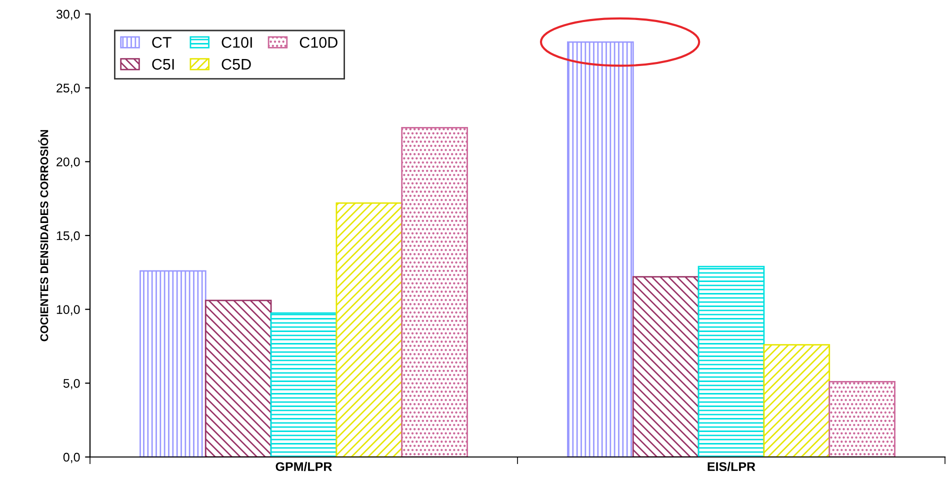  Describe the element at coordinates (304, 467) in the screenshot. I see `x-tick-label: GPM/LPR` at that location.